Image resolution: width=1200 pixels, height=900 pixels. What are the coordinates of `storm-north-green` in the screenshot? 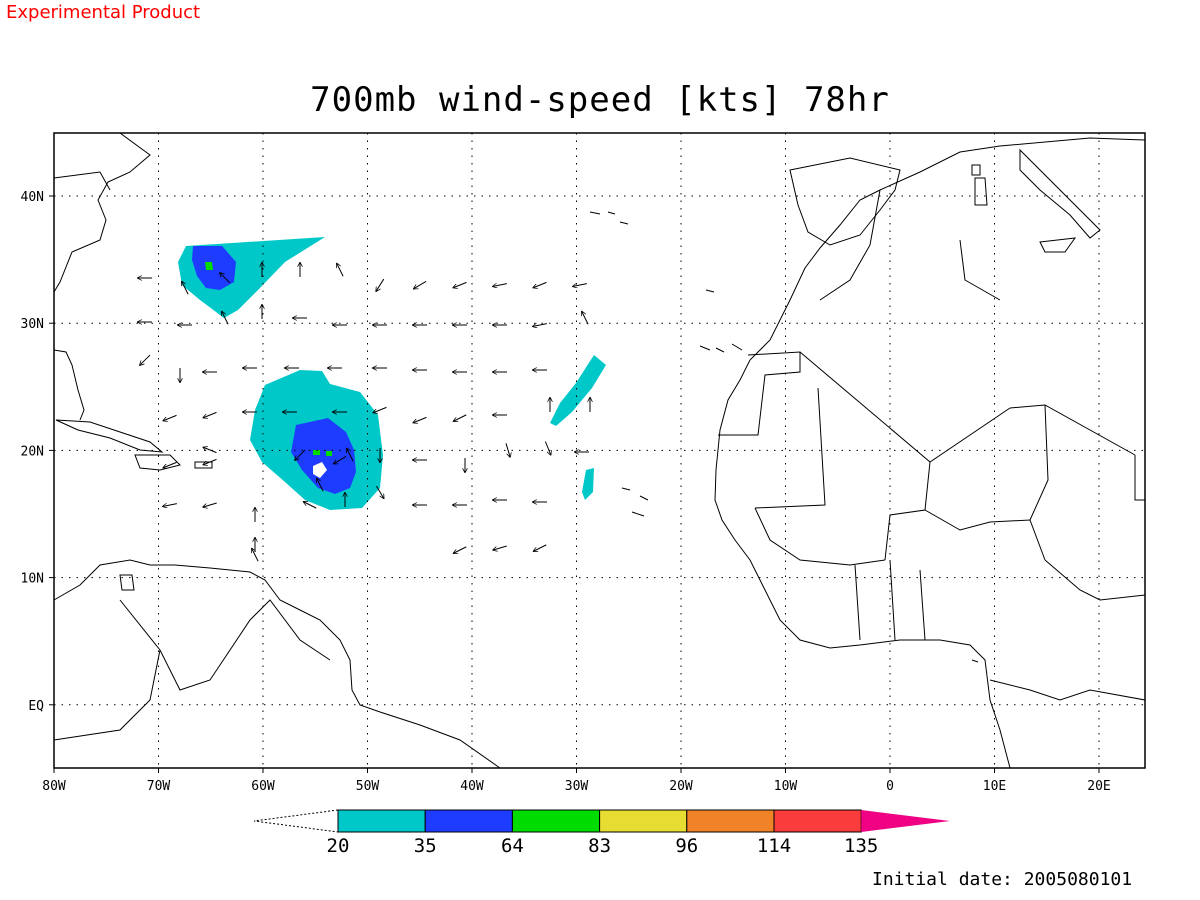 It's located at (209, 266).